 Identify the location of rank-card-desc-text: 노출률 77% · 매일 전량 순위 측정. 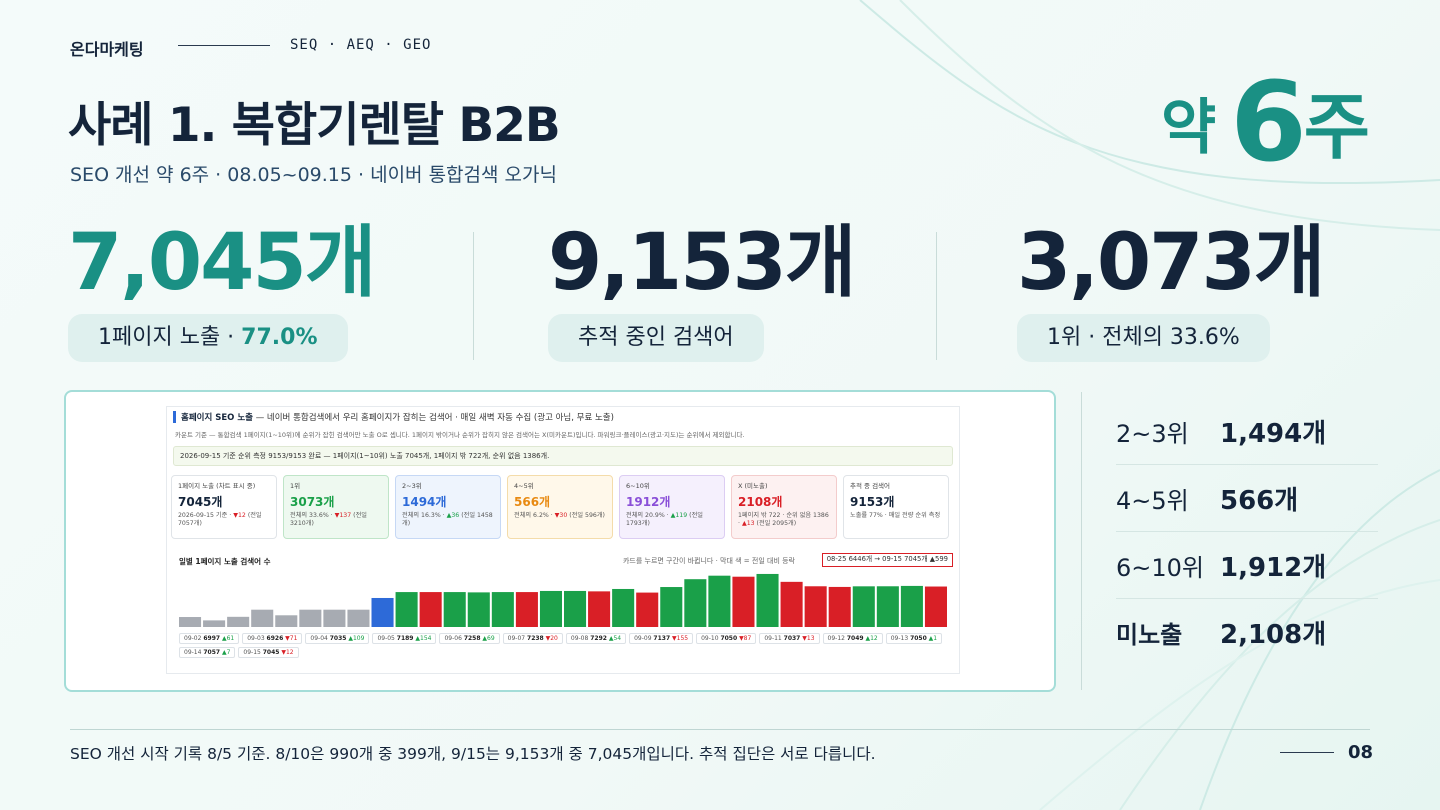
(895, 515).